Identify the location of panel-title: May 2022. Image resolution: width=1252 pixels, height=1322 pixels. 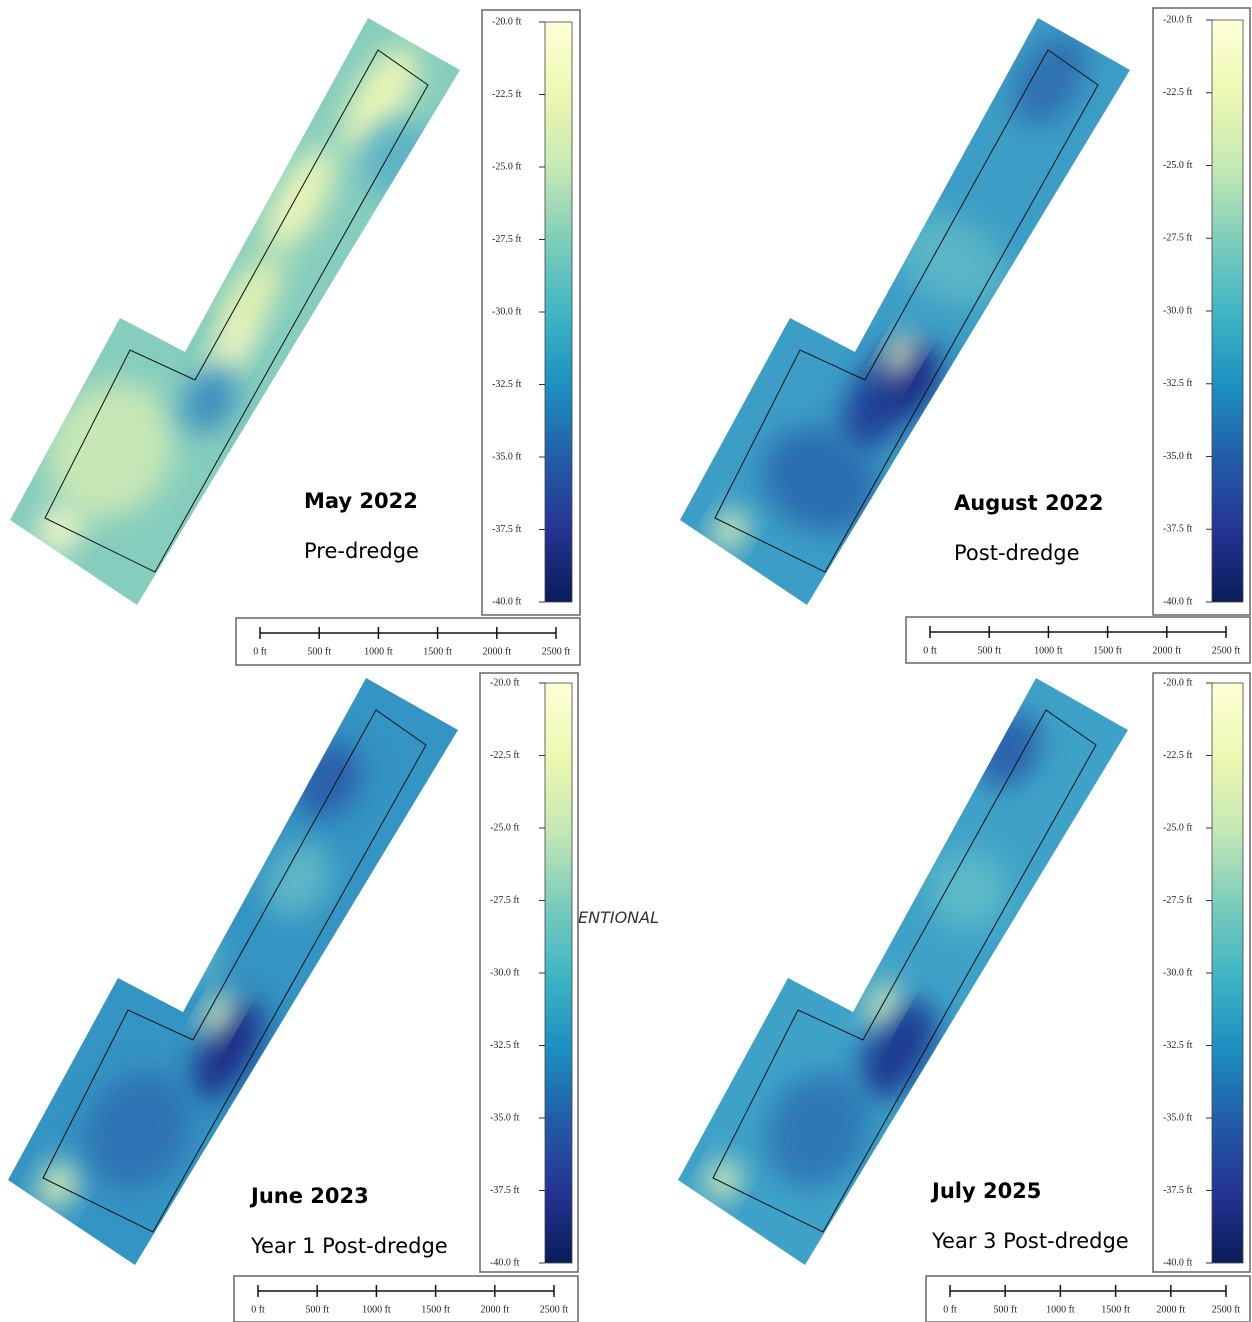
(361, 501).